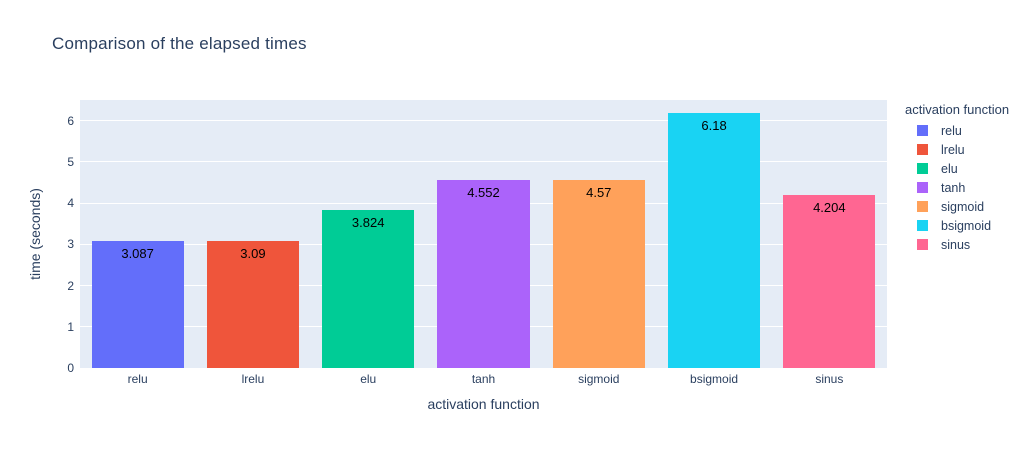  I want to click on legend-item-label: lrelu, so click(953, 149).